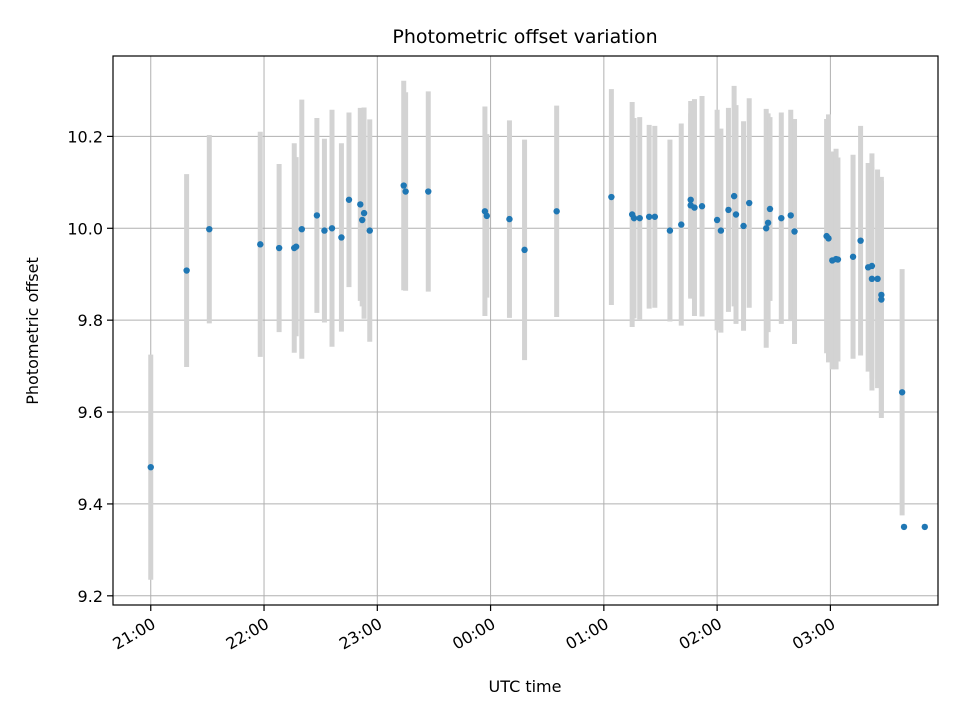 This screenshot has width=960, height=720. Describe the element at coordinates (90, 504) in the screenshot. I see `y-tick-label: 9.4` at that location.